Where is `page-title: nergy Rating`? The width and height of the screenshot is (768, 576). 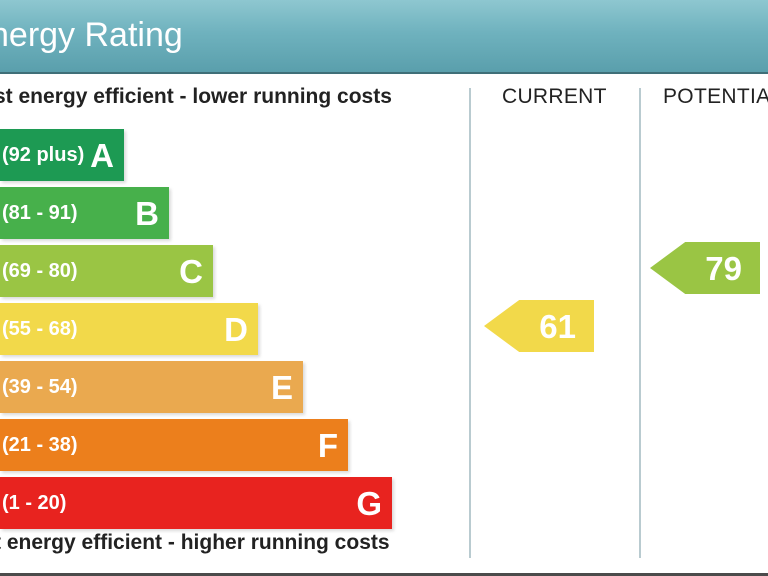 page-title: nergy Rating is located at coordinates (91, 35).